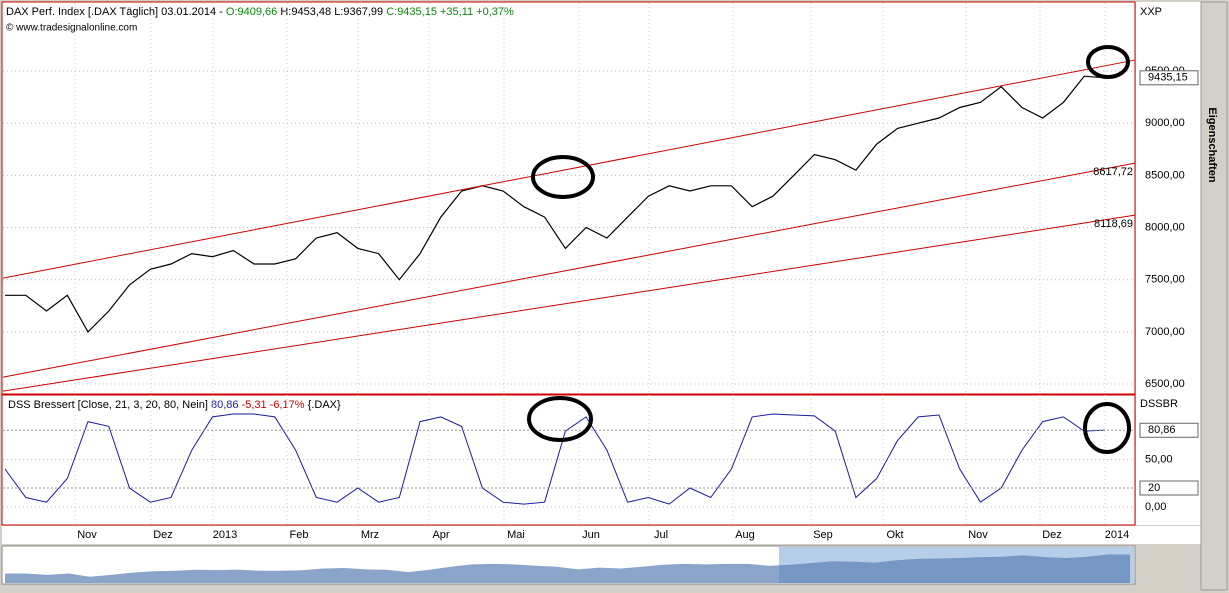 The image size is (1229, 593). Describe the element at coordinates (251, 12) in the screenshot. I see `open: O:9409,66` at that location.